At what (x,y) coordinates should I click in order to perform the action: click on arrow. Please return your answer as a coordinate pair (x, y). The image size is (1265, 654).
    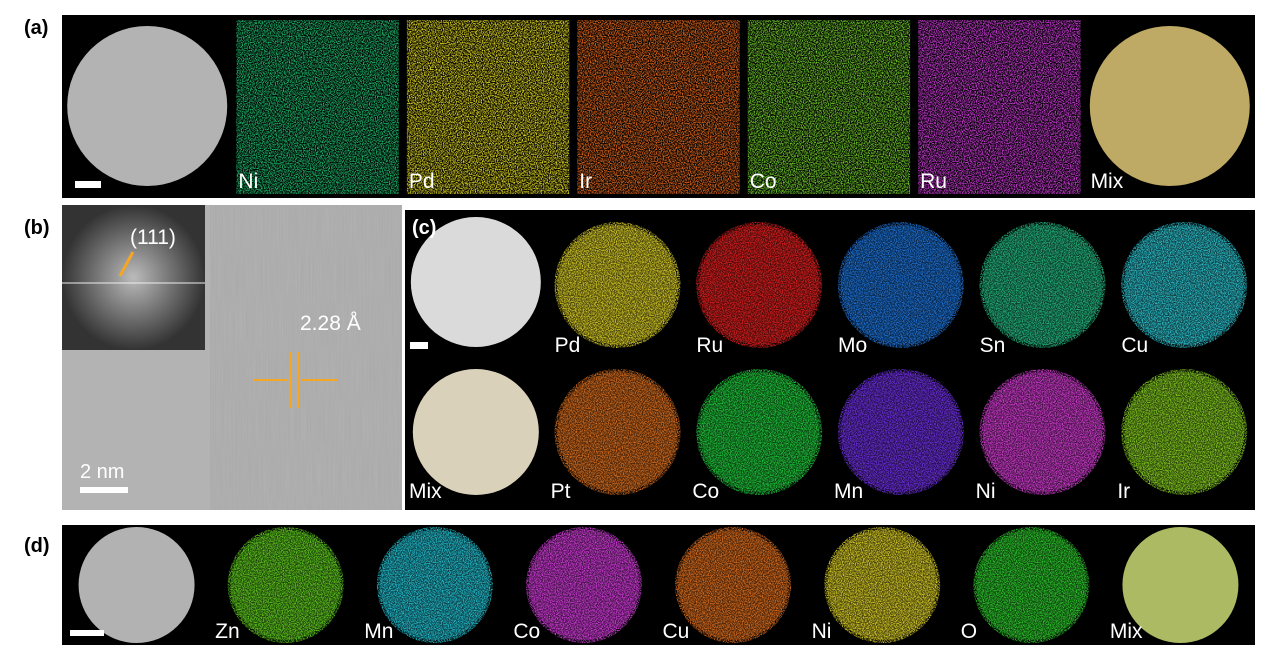
    Looking at the image, I should click on (126, 264).